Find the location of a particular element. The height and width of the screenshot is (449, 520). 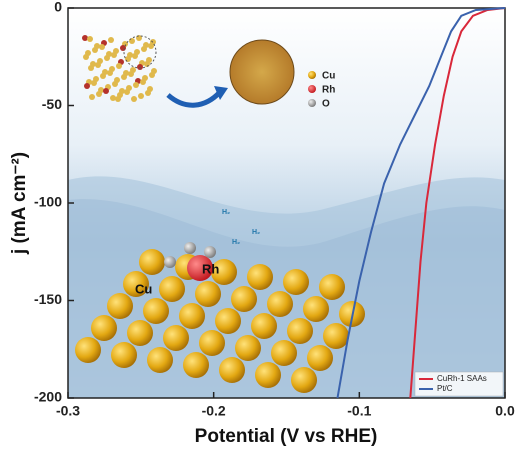

zoom-circle is located at coordinates (140, 52).